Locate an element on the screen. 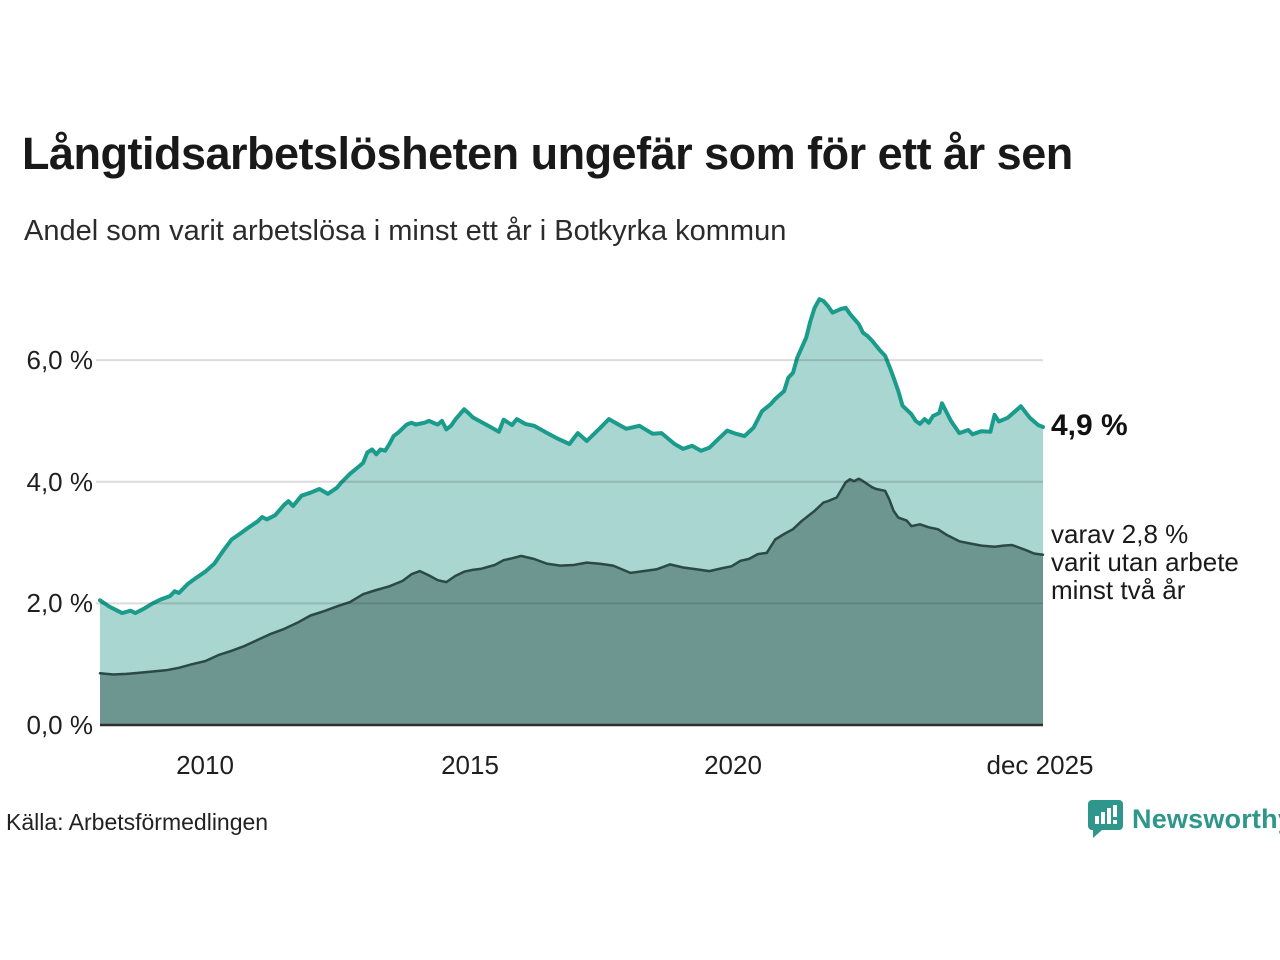 The height and width of the screenshot is (960, 1280). y-tick-6: 6,0 % is located at coordinates (60, 360).